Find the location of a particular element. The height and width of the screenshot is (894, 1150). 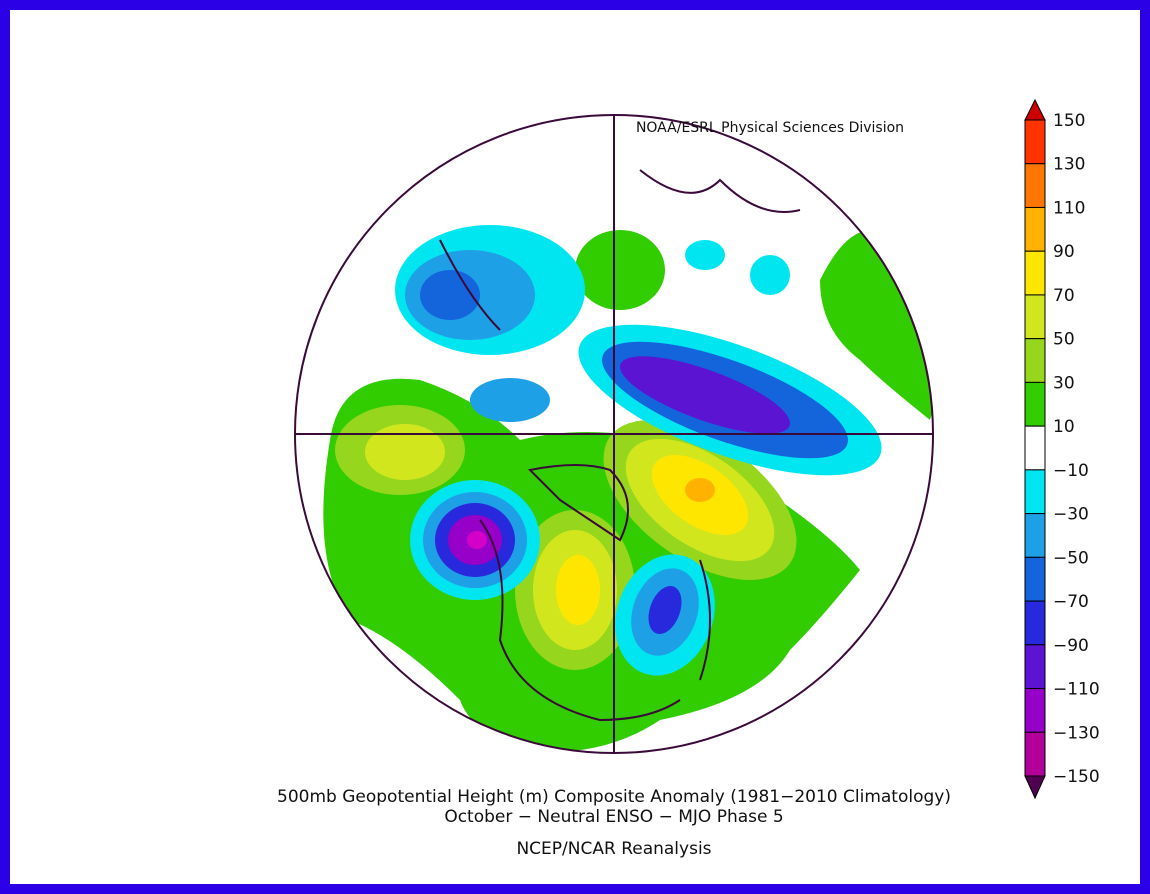

colorbar-label: −150 is located at coordinates (1076, 777).